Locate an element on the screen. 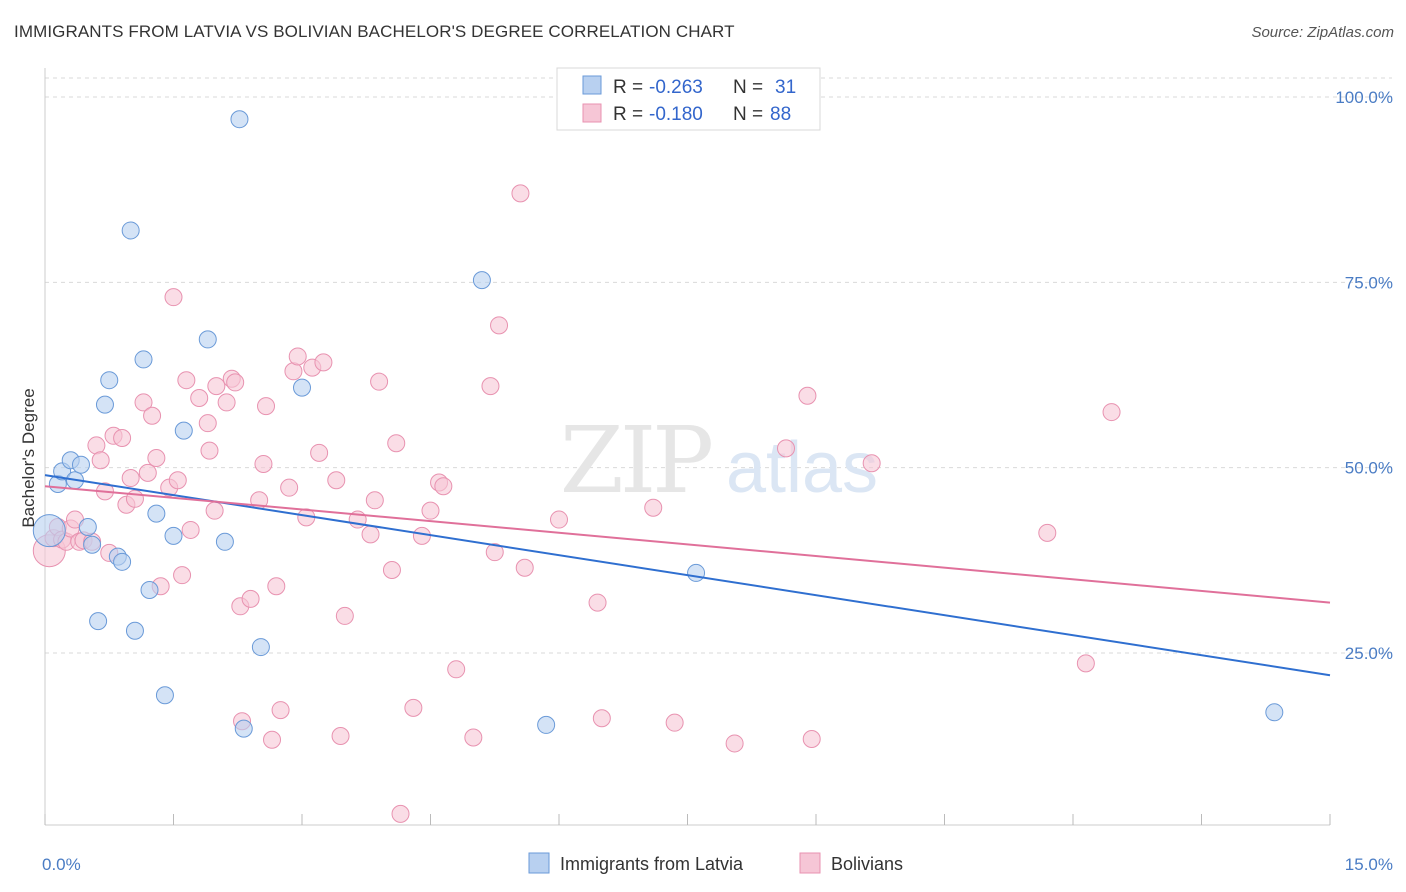  x-tick-label-0: 0.0% is located at coordinates (61, 864).